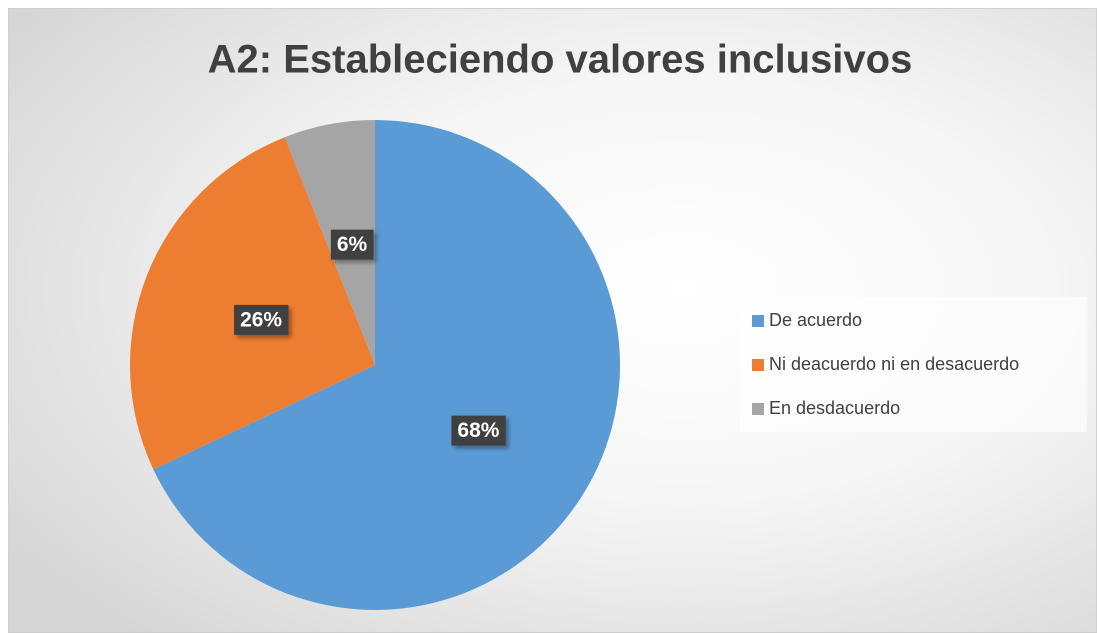 This screenshot has width=1097, height=634. I want to click on data-label: 26%, so click(261, 319).